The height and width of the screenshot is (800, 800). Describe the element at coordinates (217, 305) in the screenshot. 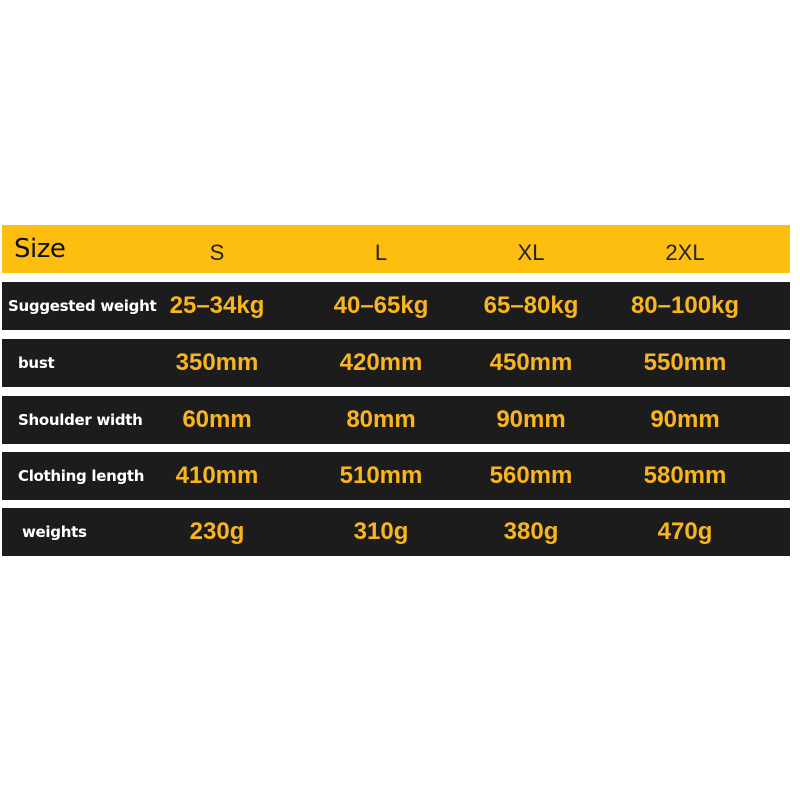

I see `row-value: 25–34kg` at that location.